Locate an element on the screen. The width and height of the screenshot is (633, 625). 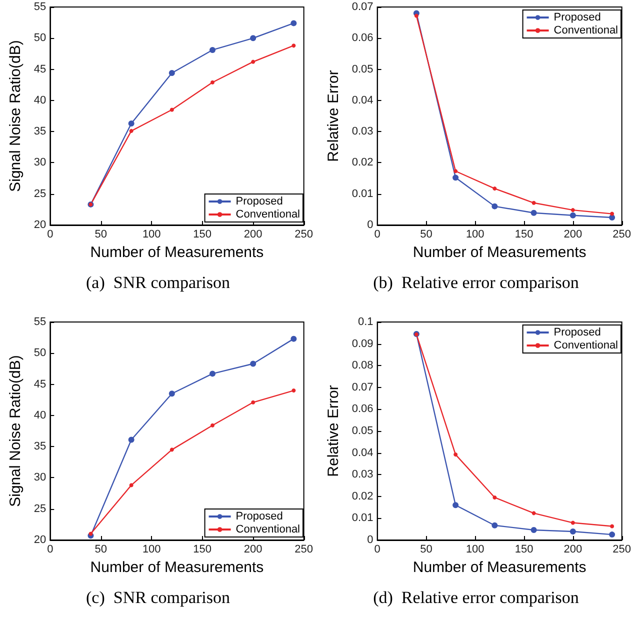
text: (b) Relative error comparison is located at coordinates (476, 282).